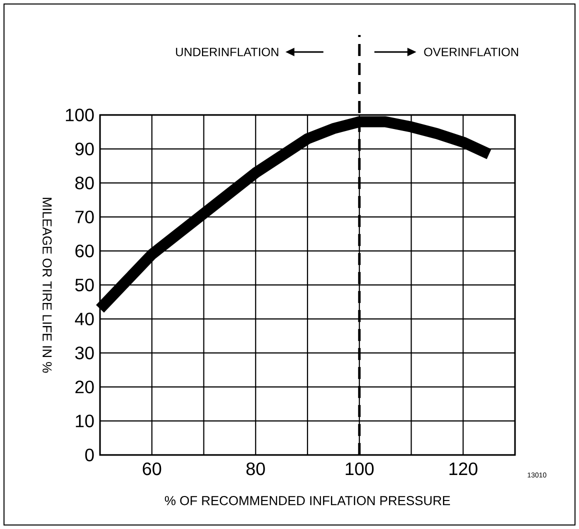 This screenshot has width=579, height=529. Describe the element at coordinates (84, 387) in the screenshot. I see `y-tick-label: 20` at that location.